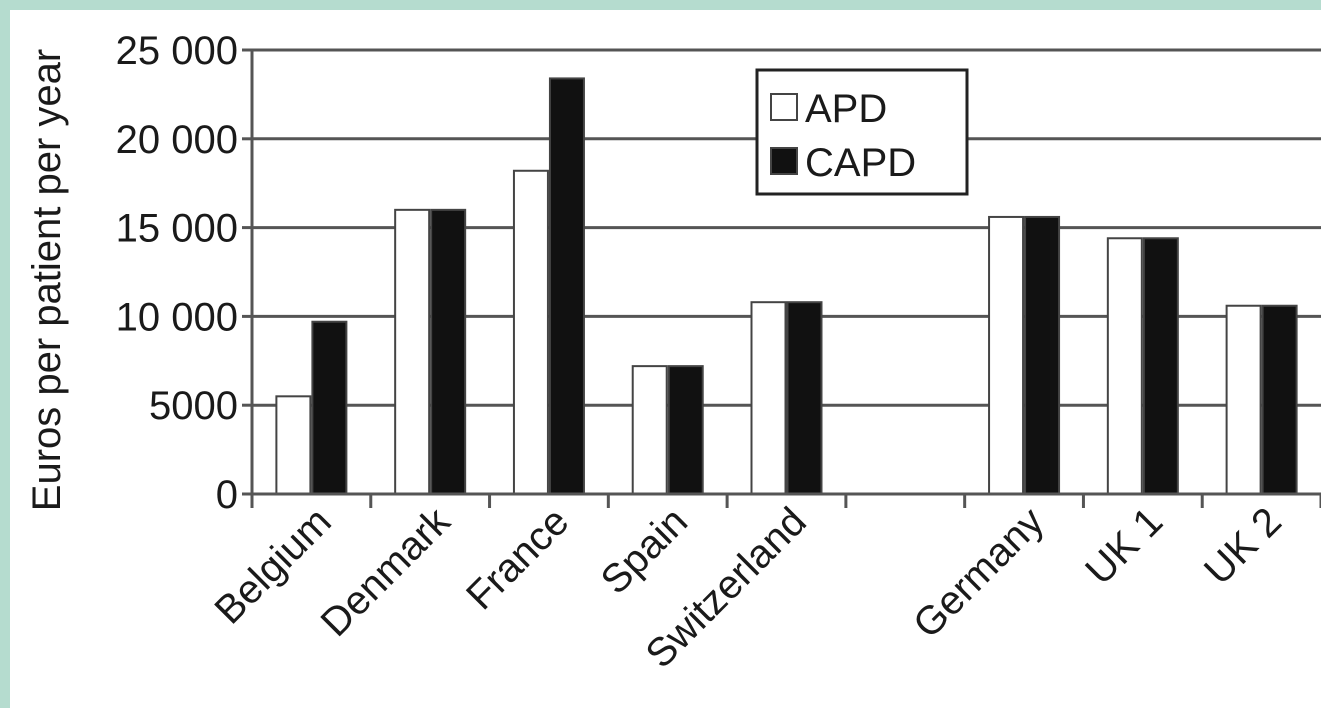  I want to click on bar-apd-germany, so click(1006, 355).